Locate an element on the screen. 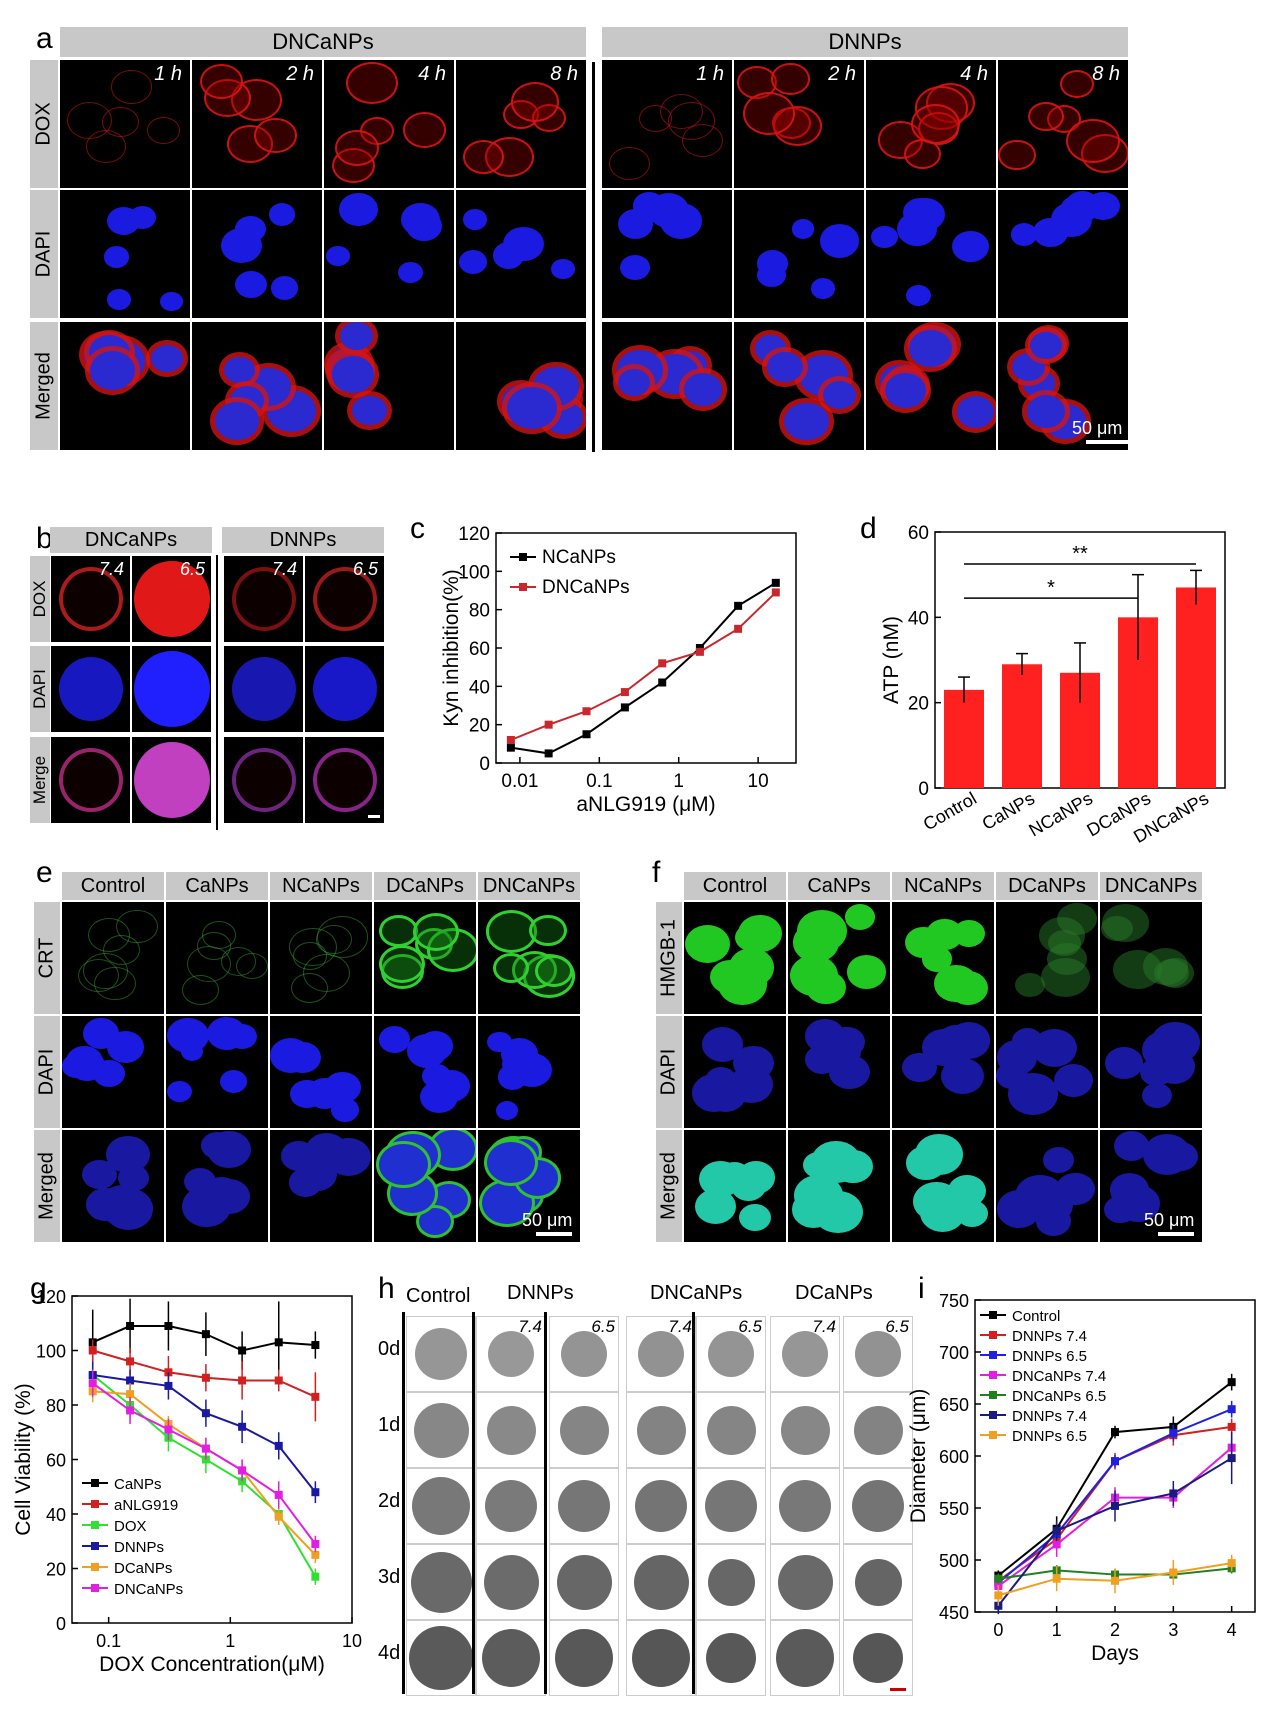 The height and width of the screenshot is (1727, 1276). panel-h-spheroid-image: 7.4 is located at coordinates (511, 1354).